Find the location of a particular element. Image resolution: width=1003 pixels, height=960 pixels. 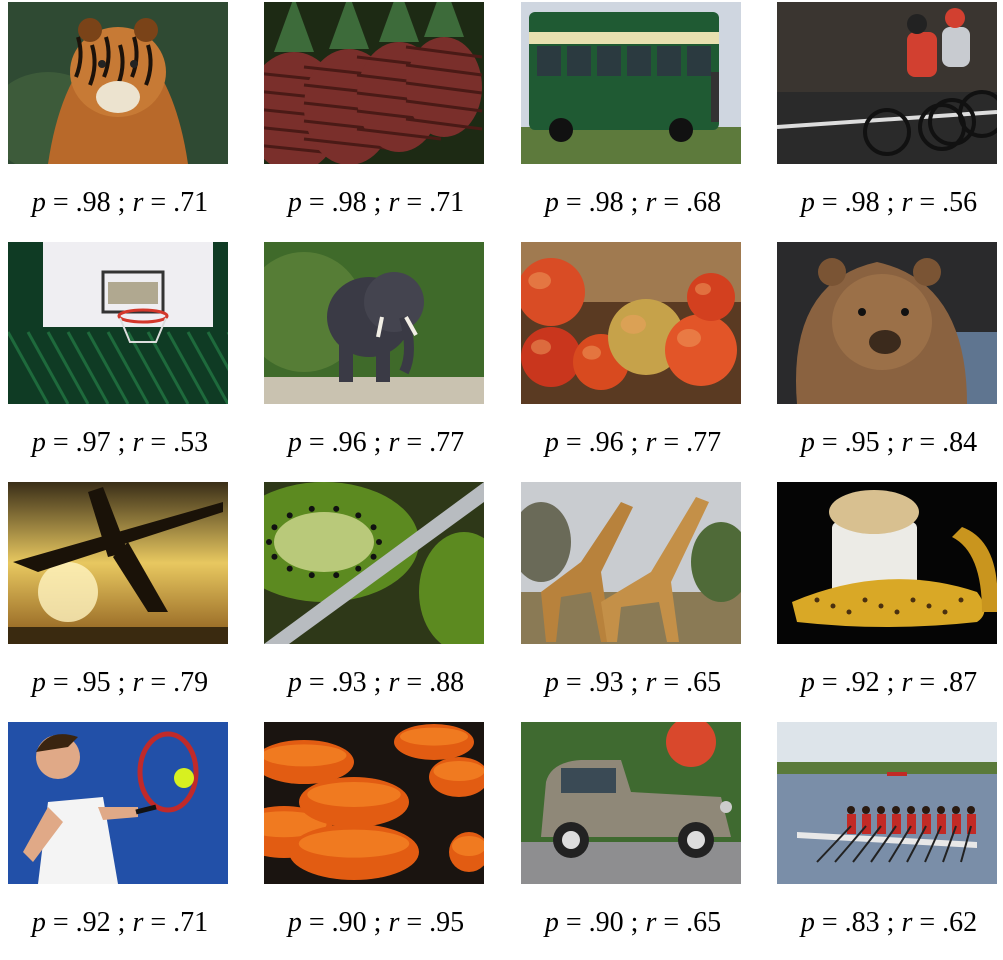

result-cell: p = .95 ; r = .79 is located at coordinates (120, 600).